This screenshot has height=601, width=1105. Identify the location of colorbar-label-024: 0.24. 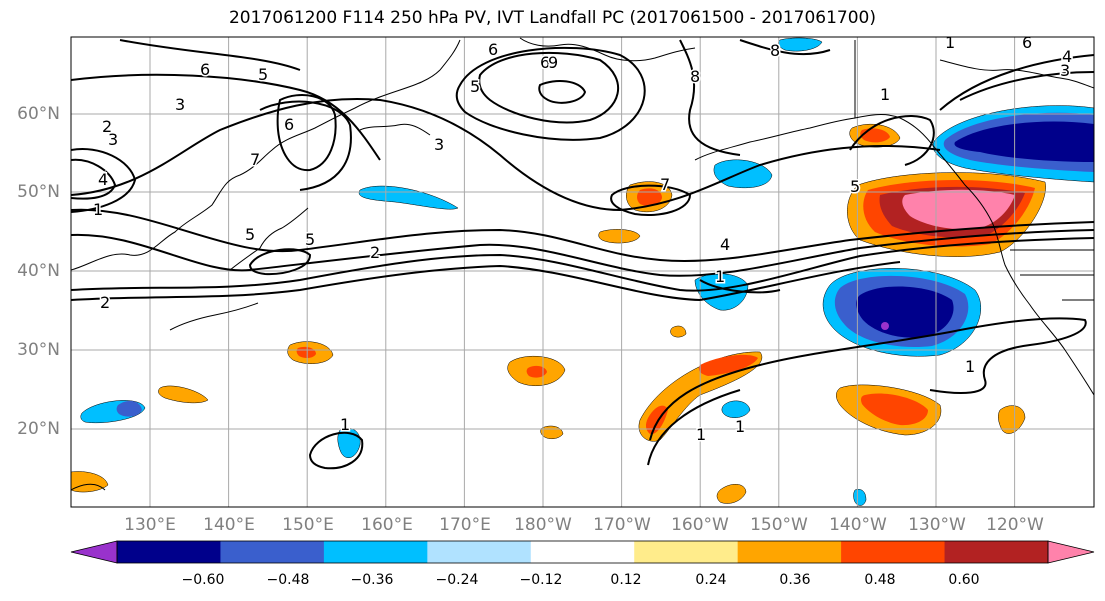
(711, 580).